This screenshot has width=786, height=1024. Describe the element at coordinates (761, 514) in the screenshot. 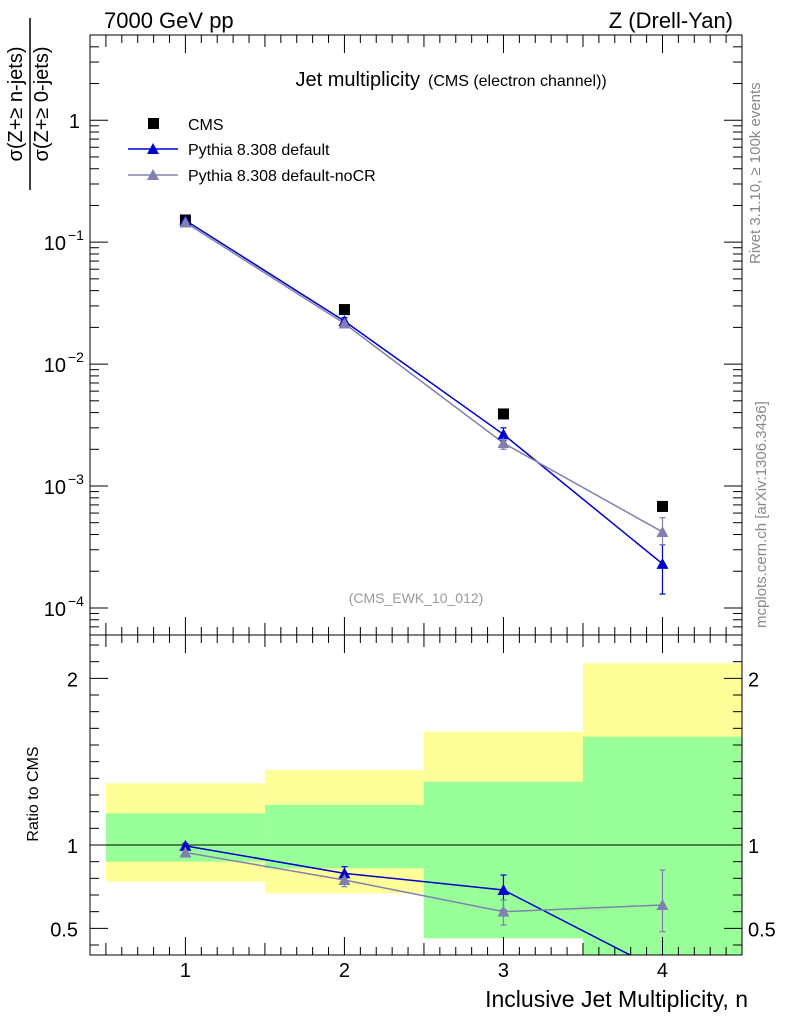

I see `mcplots-source-label: mcplots.cern.ch [arXiv:1306.3436]` at that location.